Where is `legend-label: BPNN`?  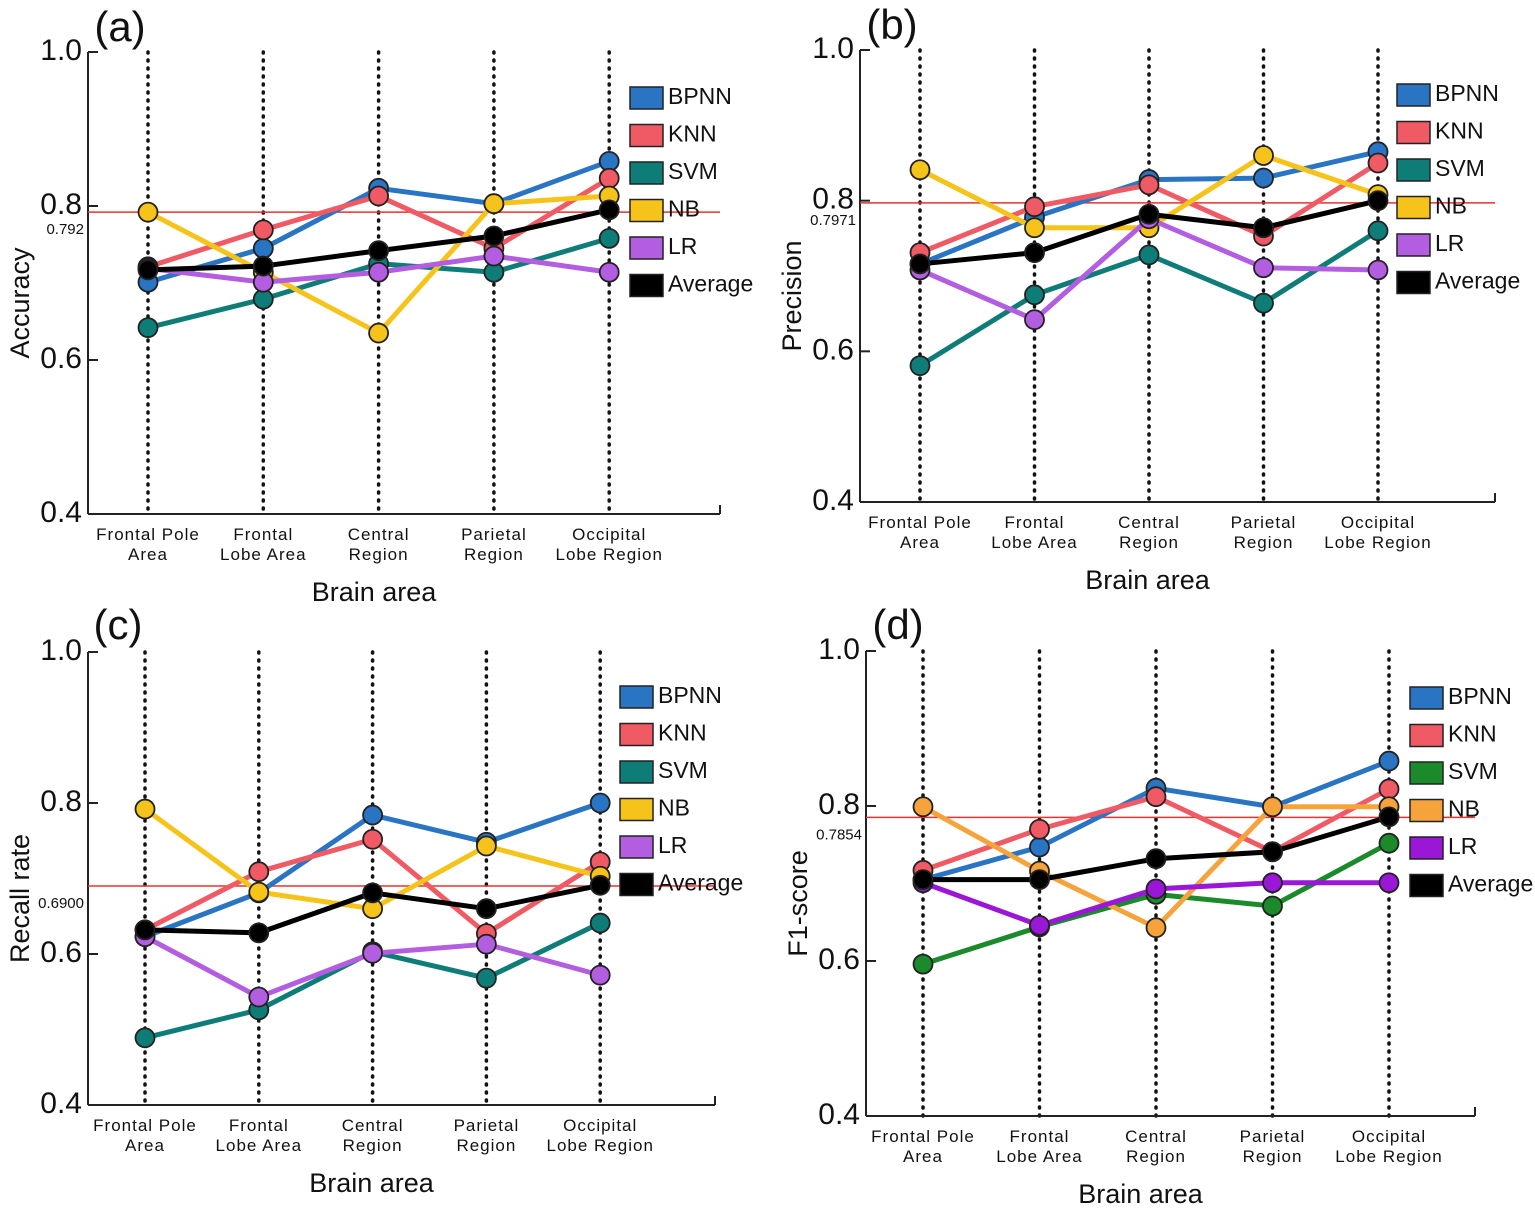
legend-label: BPNN is located at coordinates (1467, 93).